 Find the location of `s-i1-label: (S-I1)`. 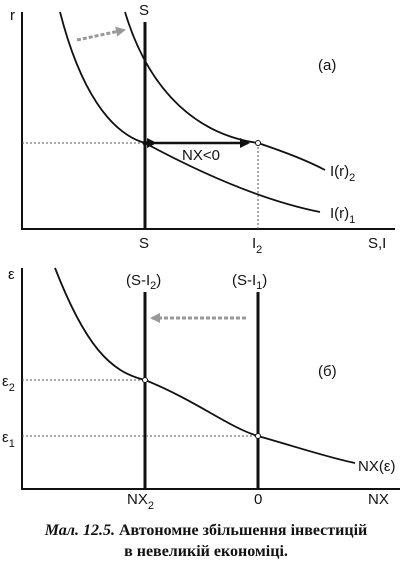

s-i1-label: (S-I1) is located at coordinates (249, 282).